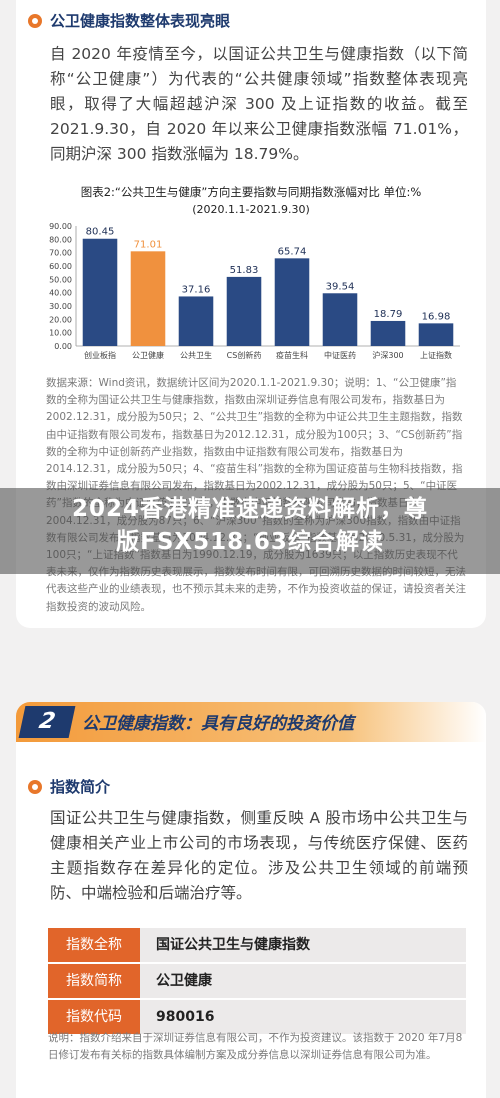 This screenshot has width=500, height=1098. Describe the element at coordinates (250, 526) in the screenshot. I see `overlay-text: 2024香港精准速递资料解析，尊 版FSX518.63综合解读` at that location.